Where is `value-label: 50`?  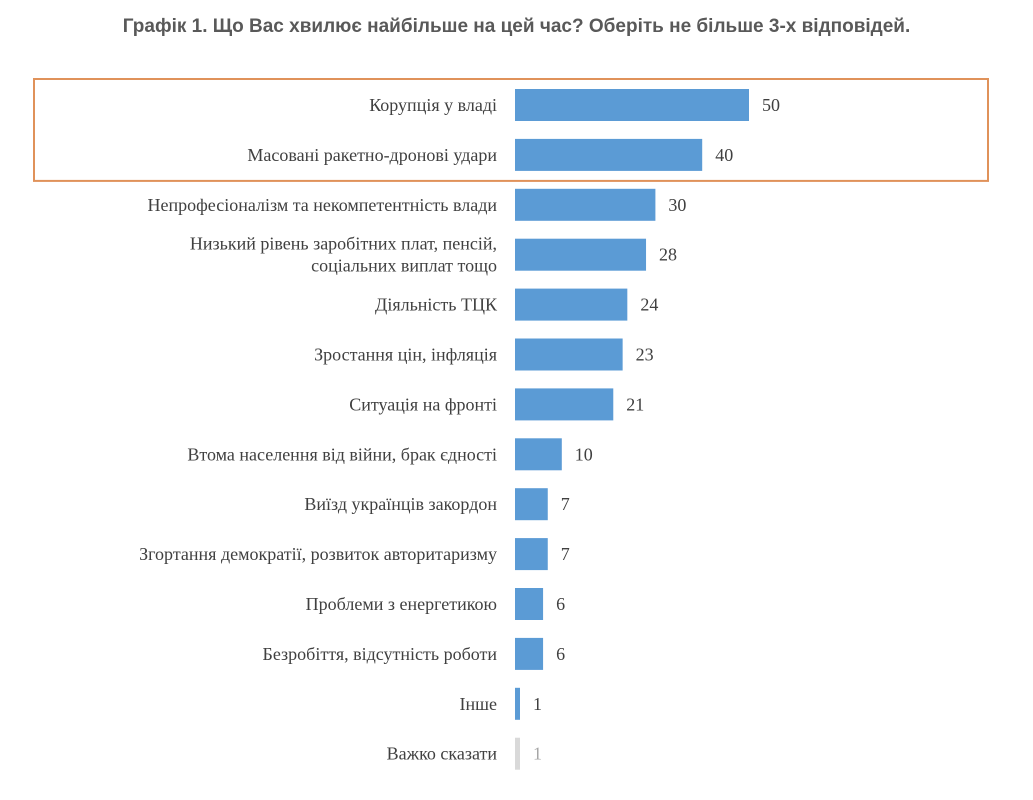
value-label: 50 is located at coordinates (771, 105).